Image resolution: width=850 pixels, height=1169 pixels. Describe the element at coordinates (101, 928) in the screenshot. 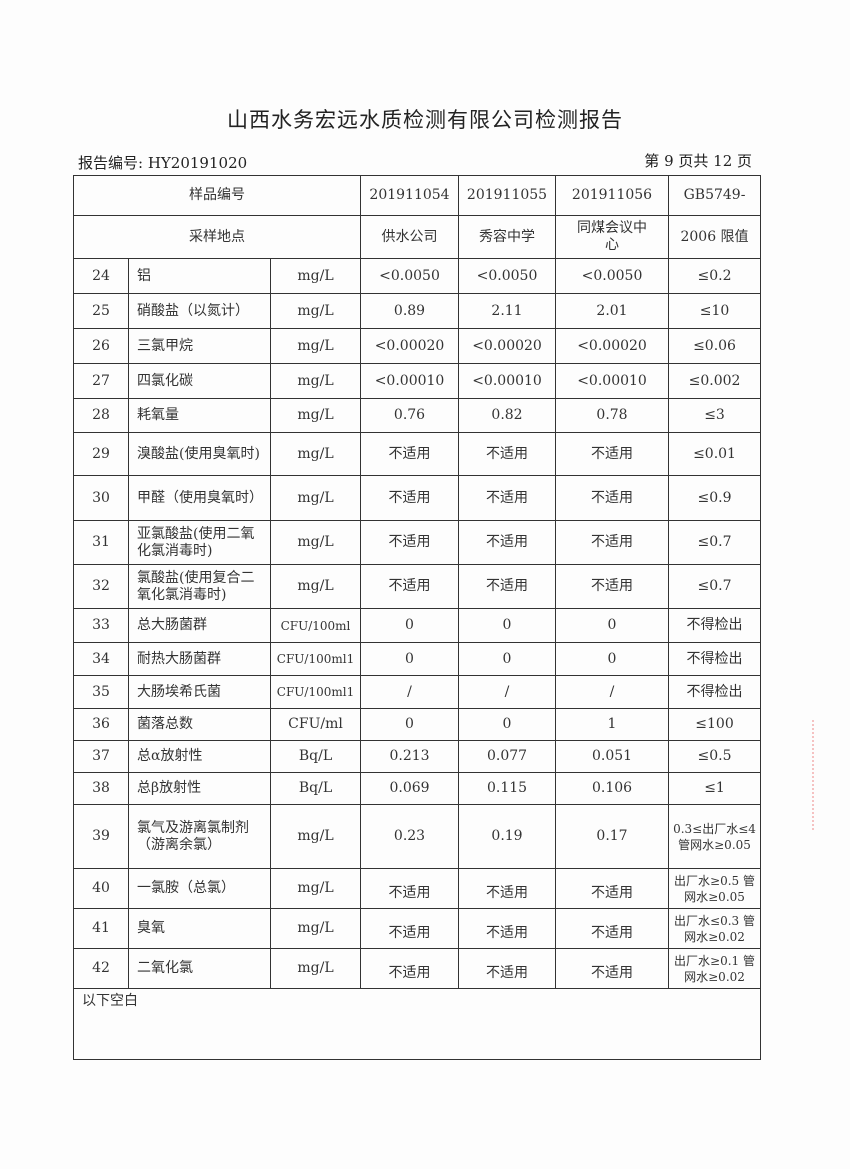

I see `item-number: 41` at that location.